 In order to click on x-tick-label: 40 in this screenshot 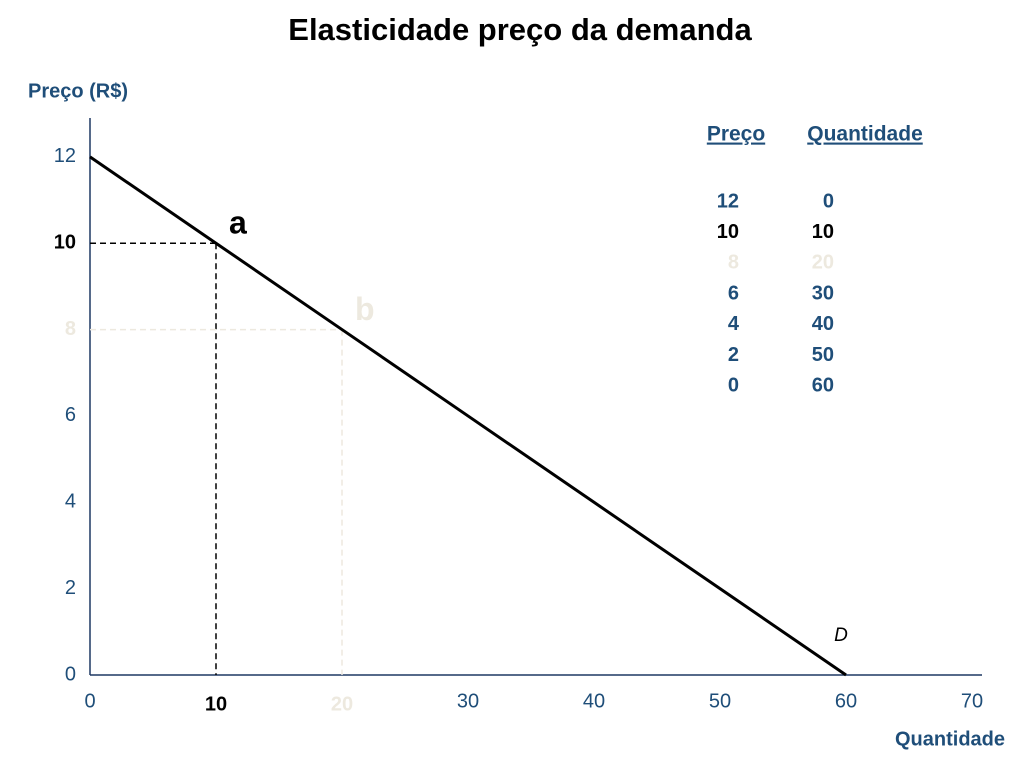, I will do `click(594, 701)`.